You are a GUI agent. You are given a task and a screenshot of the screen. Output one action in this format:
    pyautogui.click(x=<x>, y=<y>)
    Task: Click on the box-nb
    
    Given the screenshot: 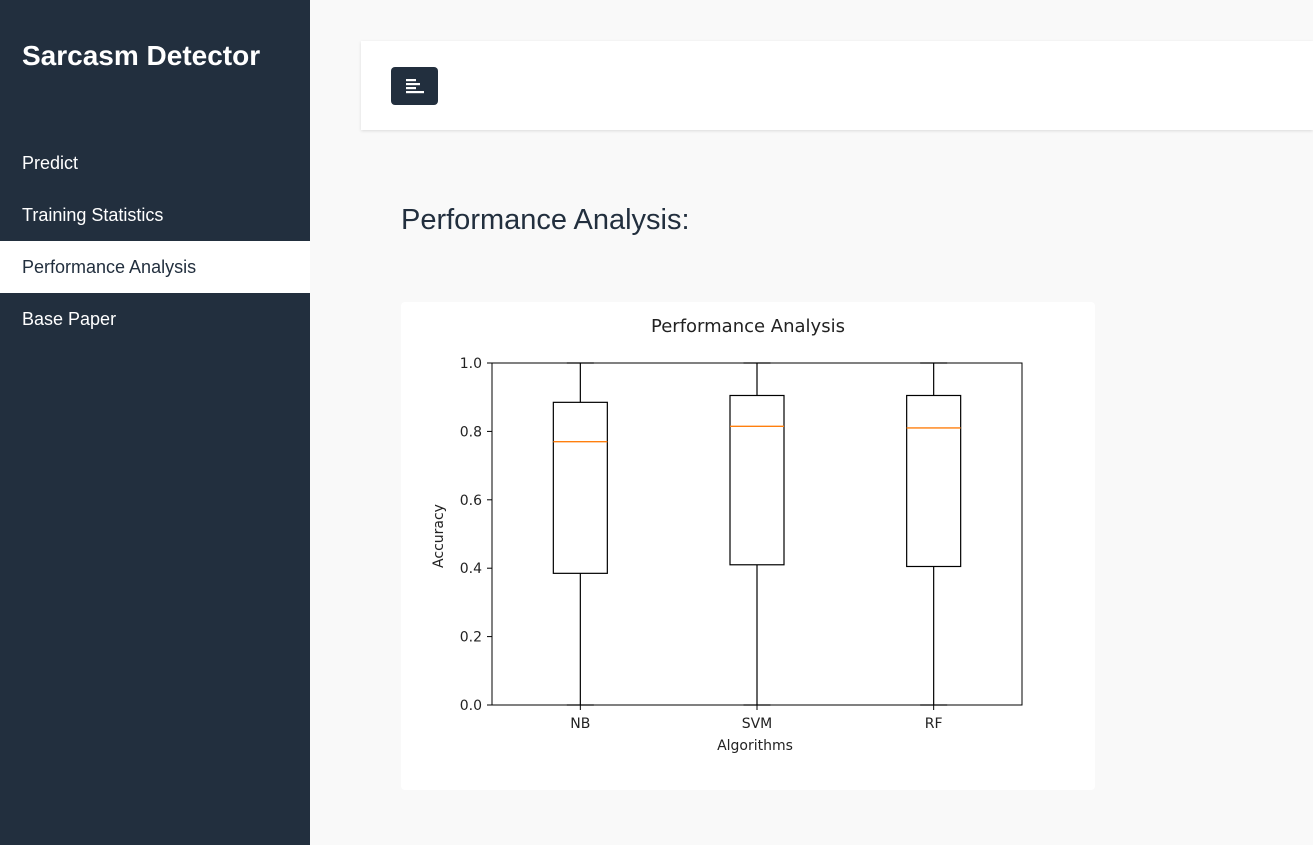 What is the action you would take?
    pyautogui.click(x=580, y=487)
    